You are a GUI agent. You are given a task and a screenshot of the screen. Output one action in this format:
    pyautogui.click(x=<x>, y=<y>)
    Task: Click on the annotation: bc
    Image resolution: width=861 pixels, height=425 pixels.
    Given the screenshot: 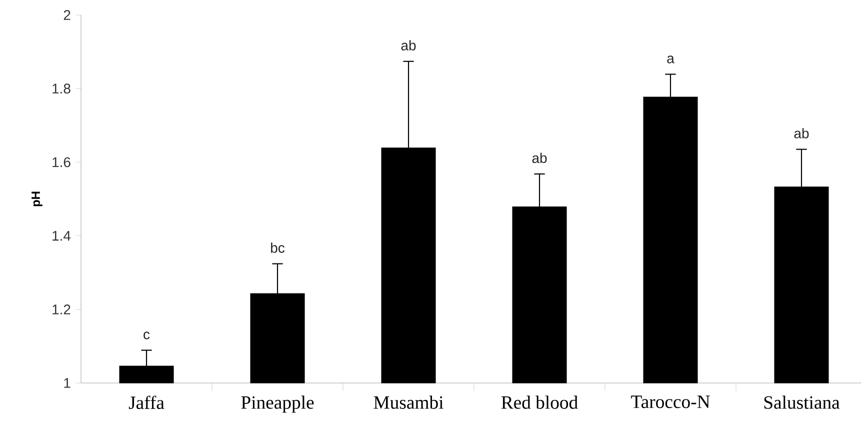 What is the action you would take?
    pyautogui.click(x=278, y=247)
    